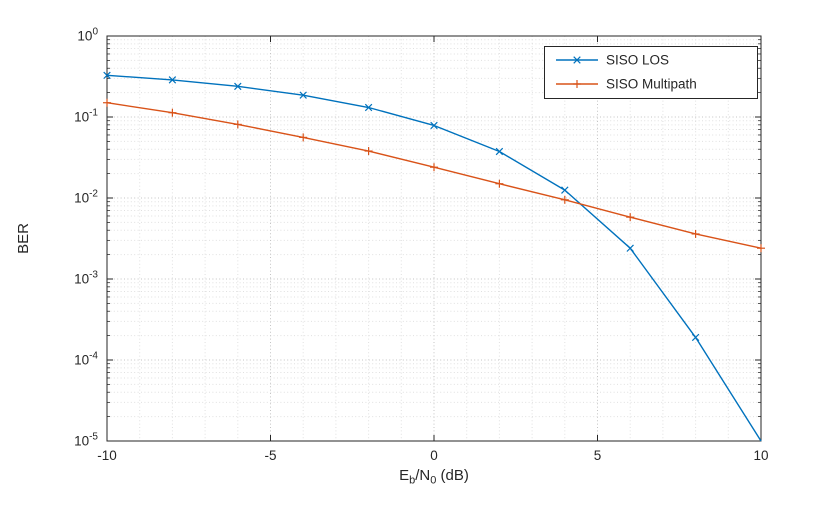 Image resolution: width=840 pixels, height=505 pixels. What do you see at coordinates (86, 359) in the screenshot?
I see `svg-text: 10⁻⁴` at bounding box center [86, 359].